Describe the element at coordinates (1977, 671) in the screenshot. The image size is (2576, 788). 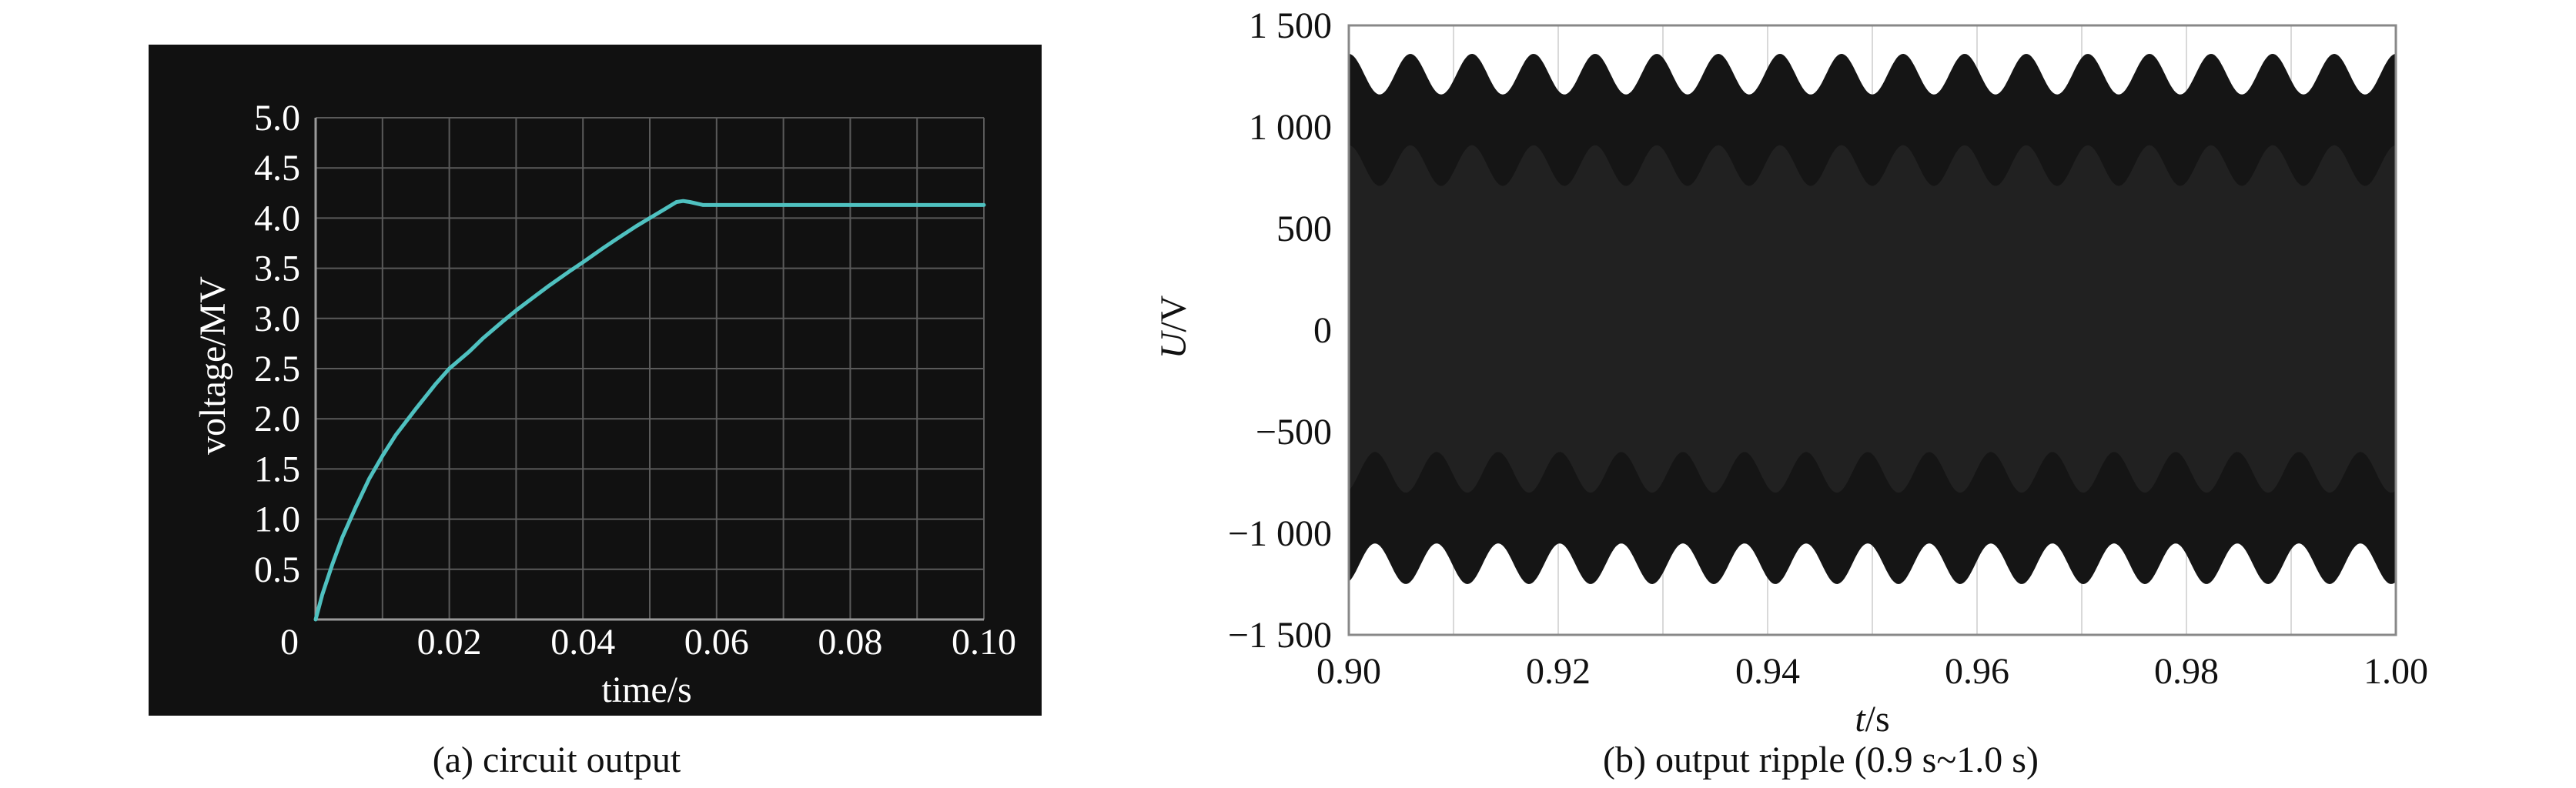
I see `chart-b-x-tick-label: 0.96` at that location.